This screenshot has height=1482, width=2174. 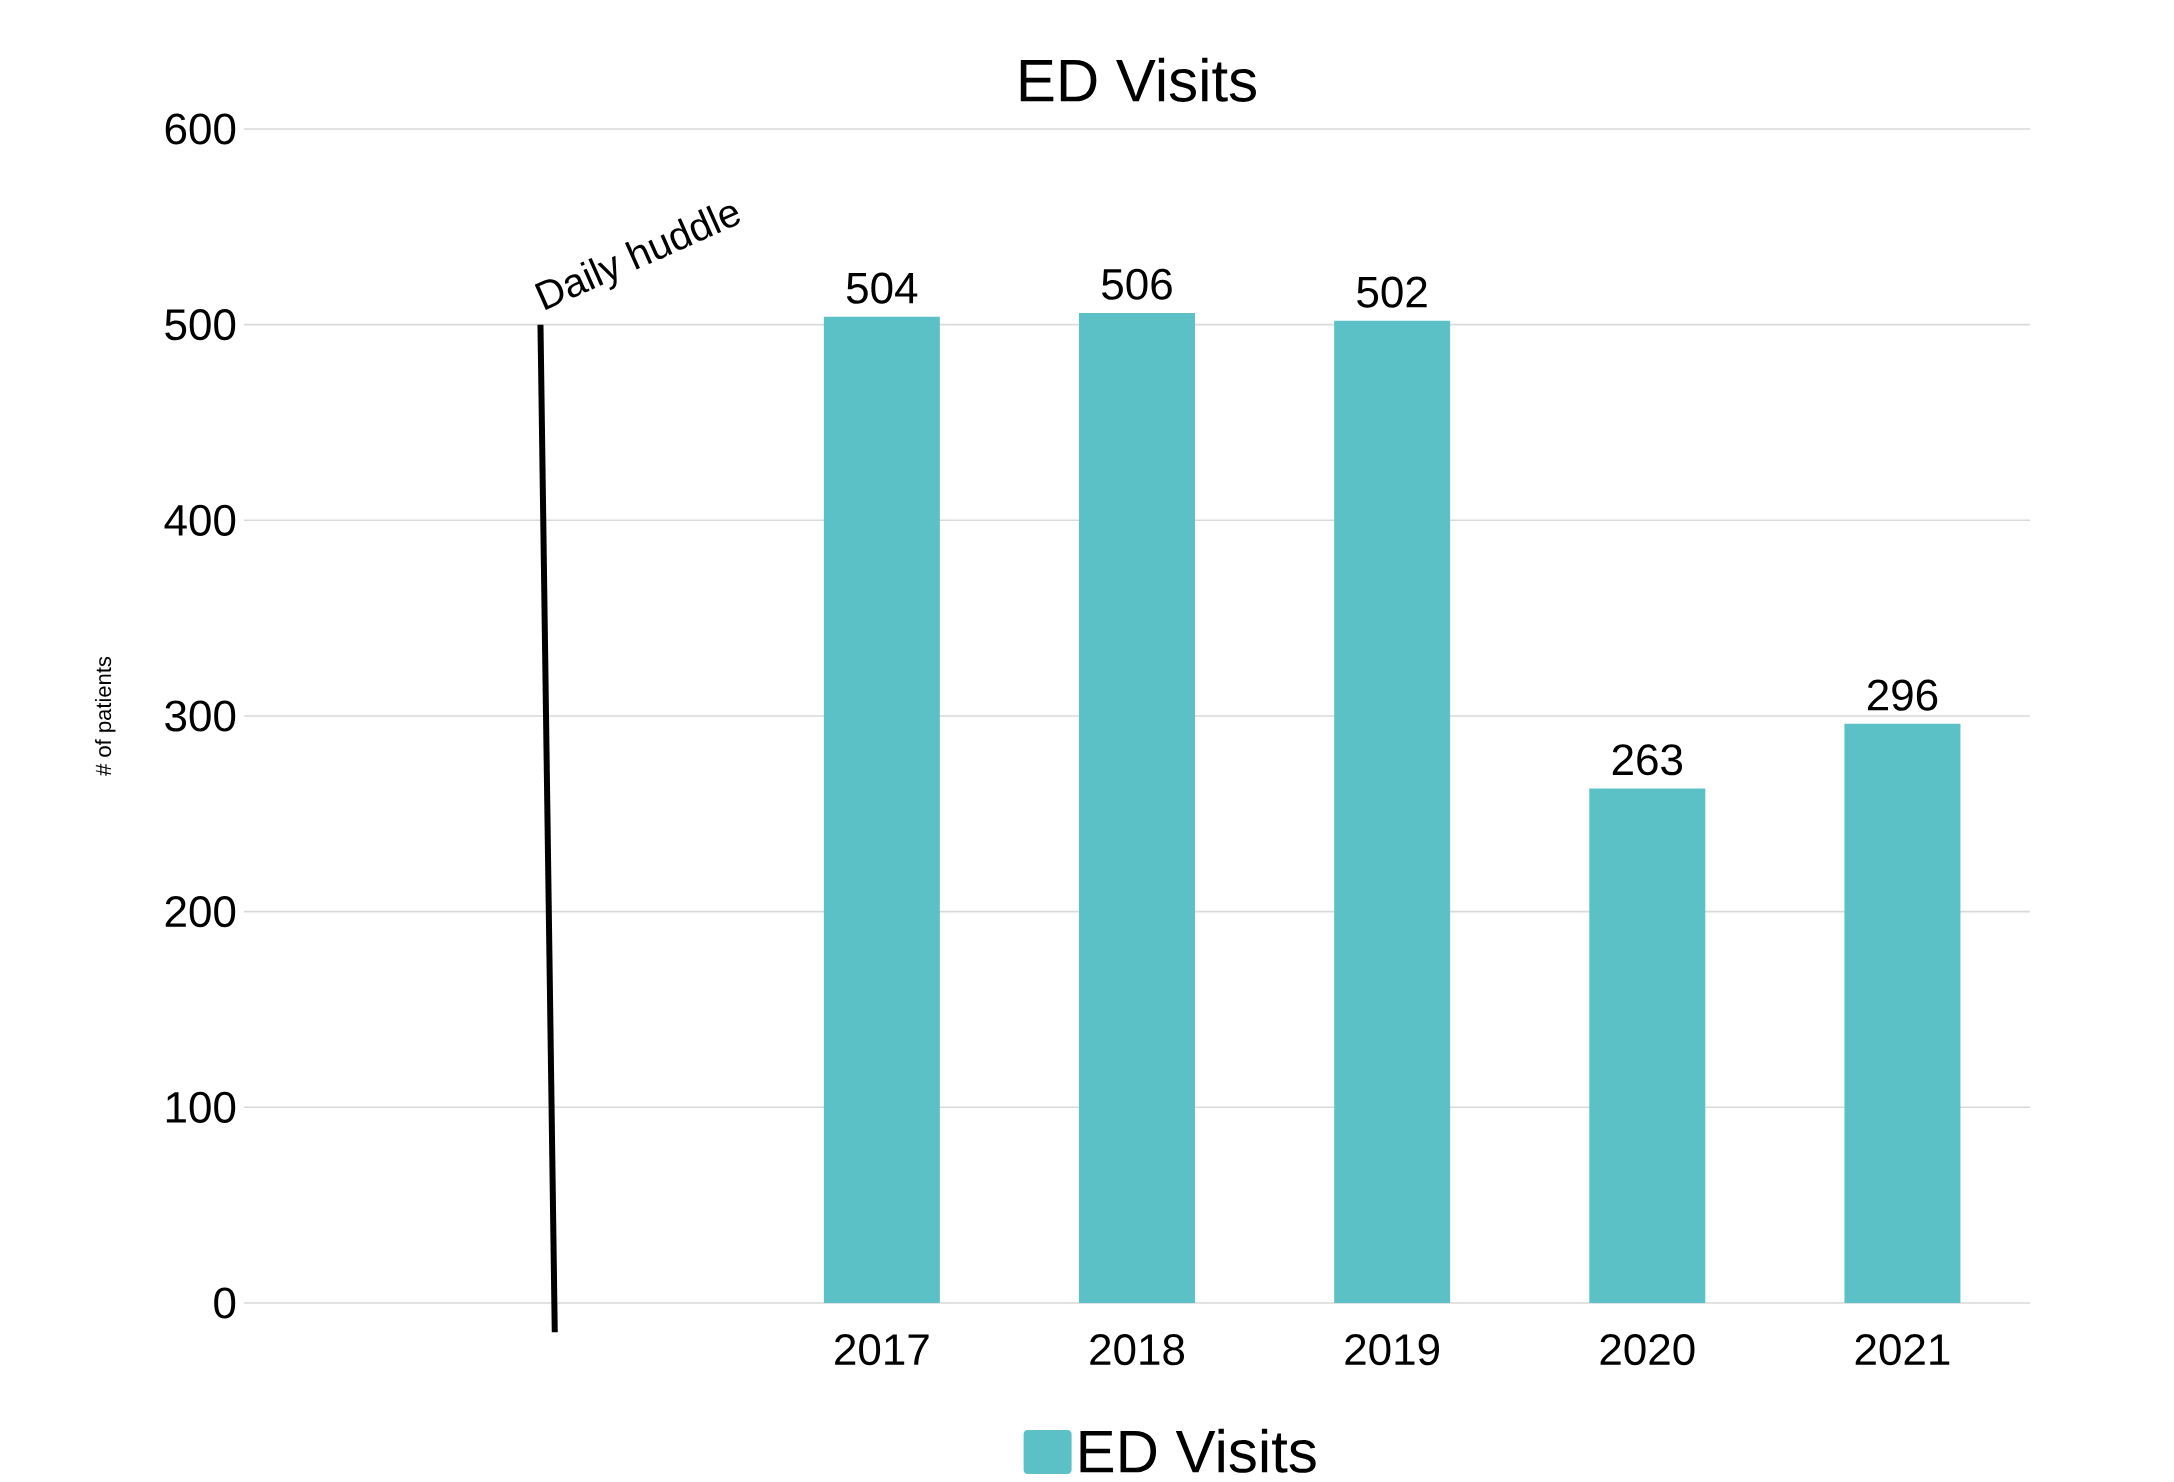 What do you see at coordinates (882, 1350) in the screenshot?
I see `x-tick-label: 2017` at bounding box center [882, 1350].